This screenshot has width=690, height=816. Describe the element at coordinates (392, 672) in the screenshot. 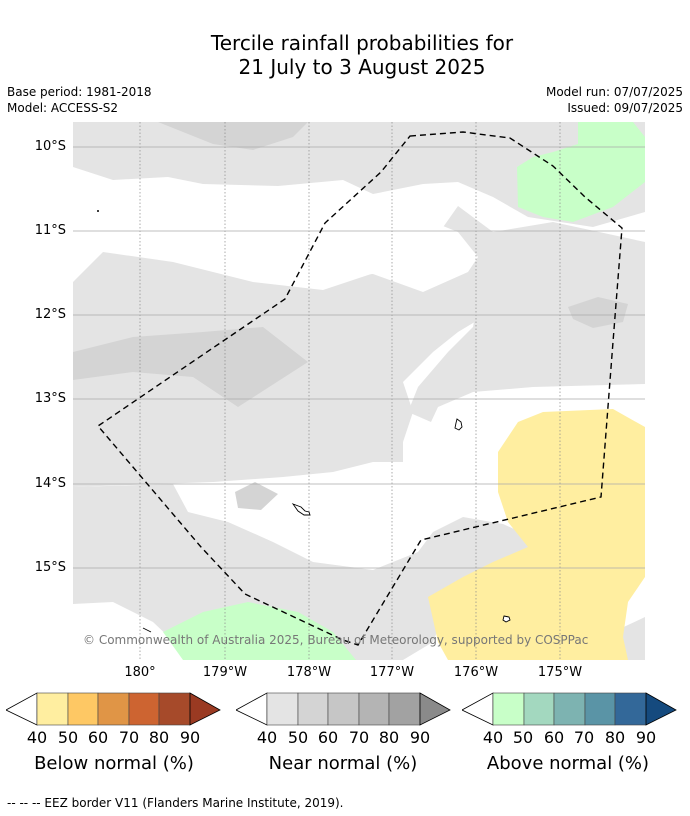

I see `lon-label: 177°W` at that location.